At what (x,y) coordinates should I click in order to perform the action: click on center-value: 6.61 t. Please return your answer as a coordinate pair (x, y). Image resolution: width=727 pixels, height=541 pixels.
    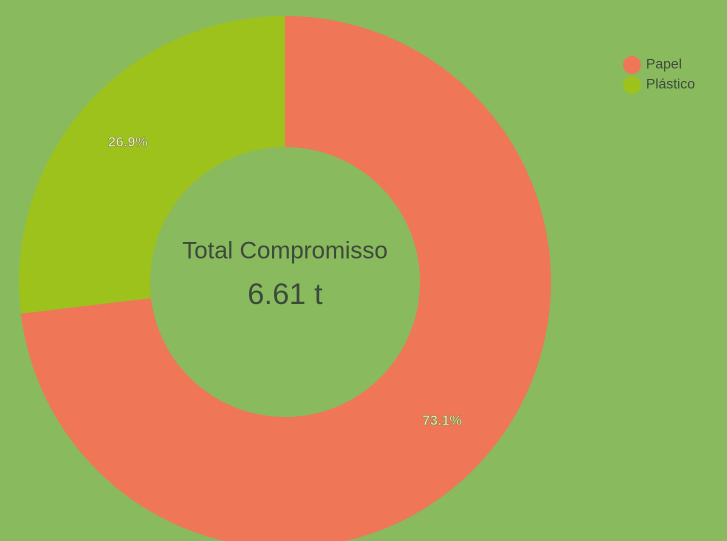
    Looking at the image, I should click on (285, 294).